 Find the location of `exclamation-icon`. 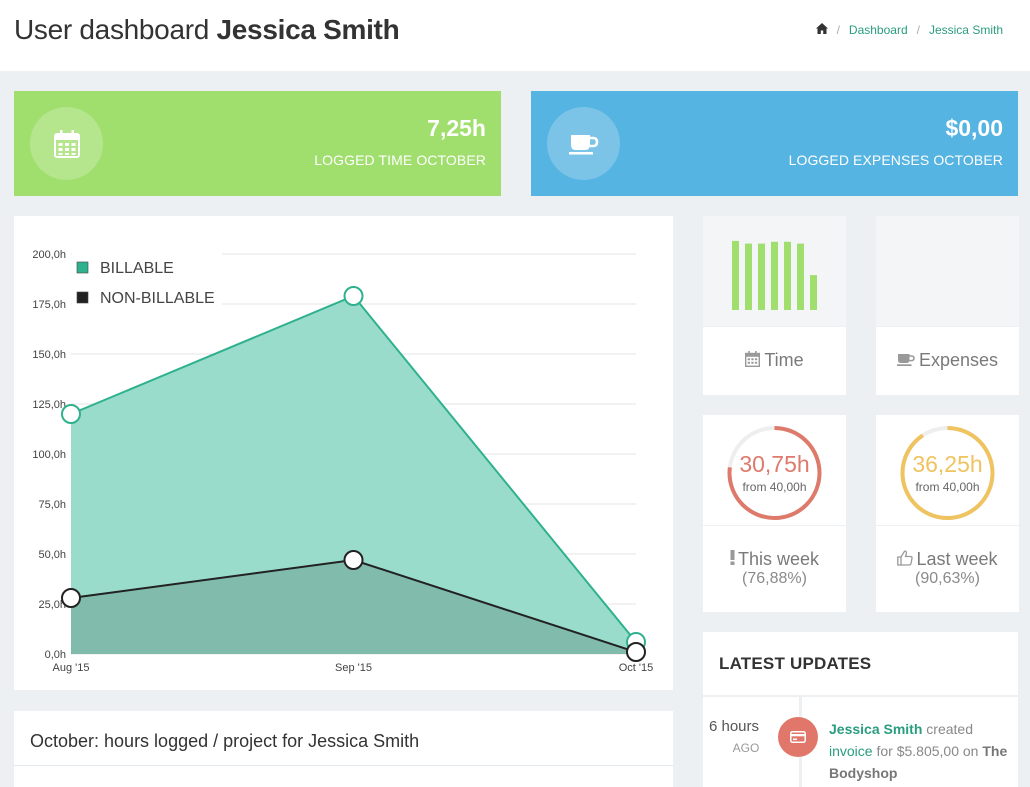

exclamation-icon is located at coordinates (732, 559).